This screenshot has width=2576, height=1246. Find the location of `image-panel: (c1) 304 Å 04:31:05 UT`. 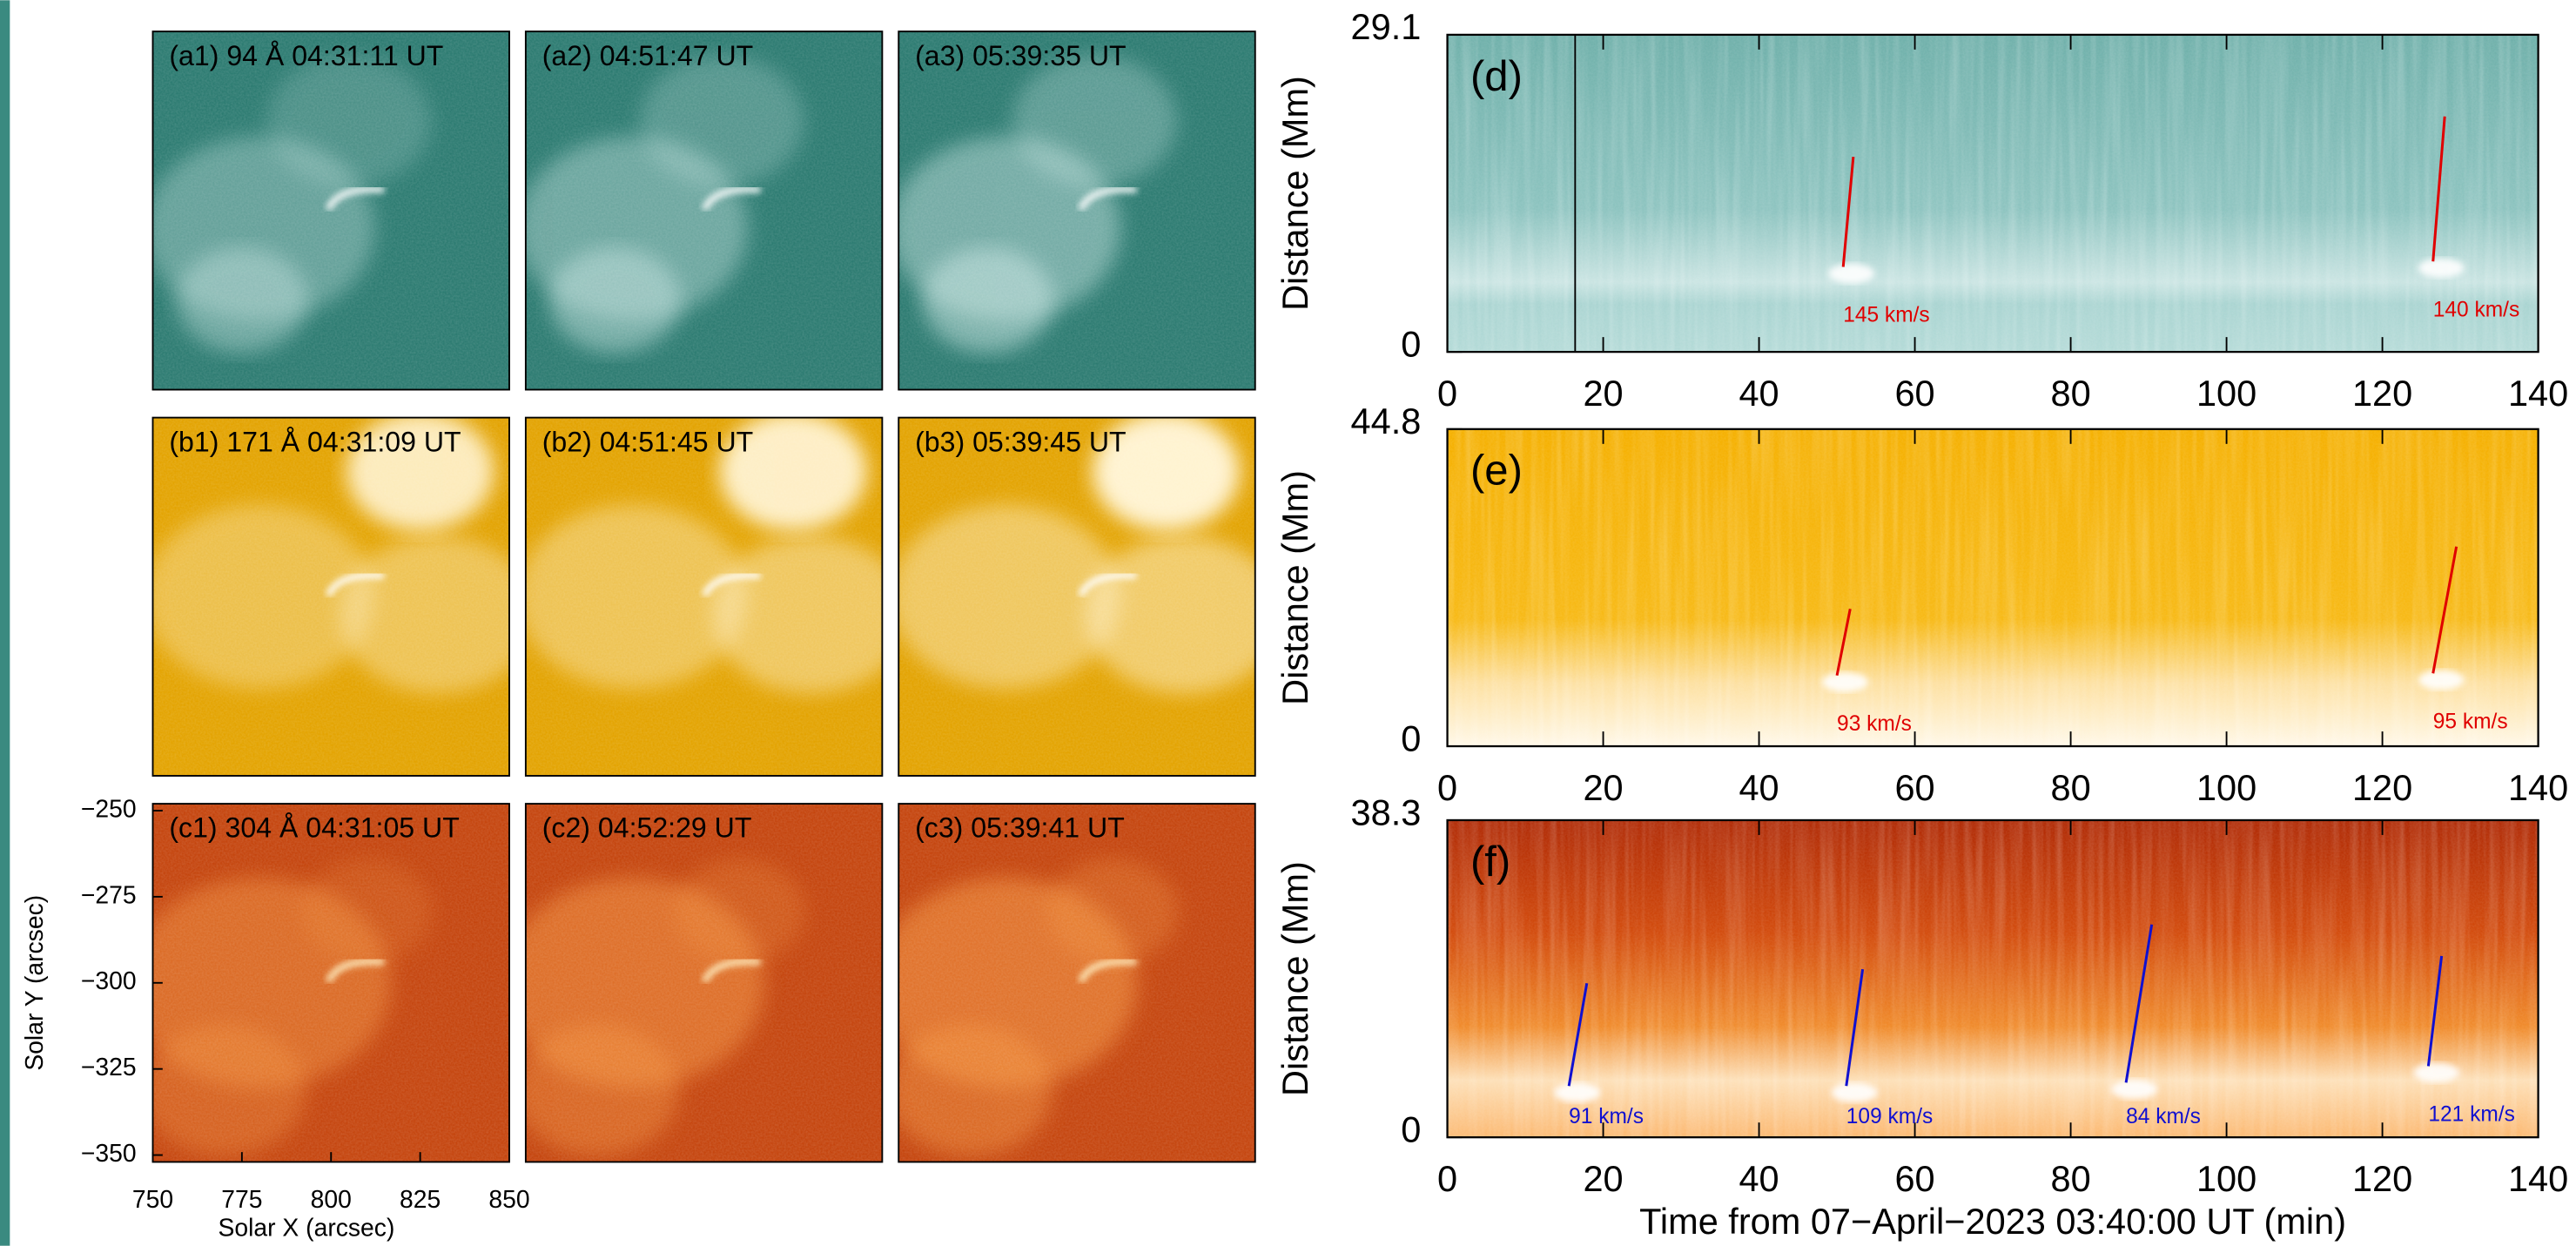

image-panel: (c1) 304 Å 04:31:05 UT is located at coordinates (330, 983).